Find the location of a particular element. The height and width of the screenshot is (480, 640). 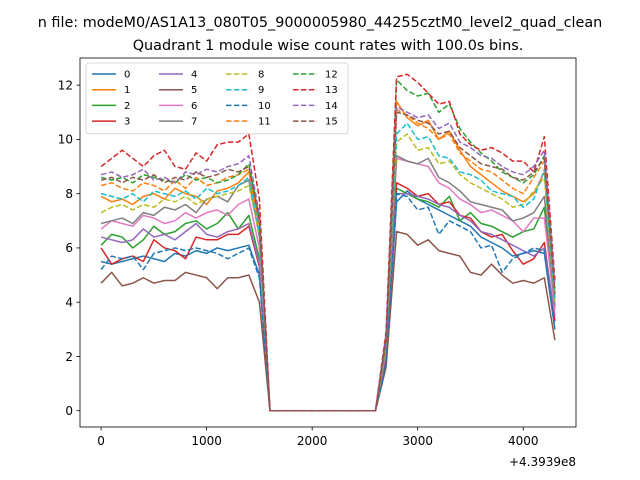

legend-label-3: 3 is located at coordinates (127, 122).